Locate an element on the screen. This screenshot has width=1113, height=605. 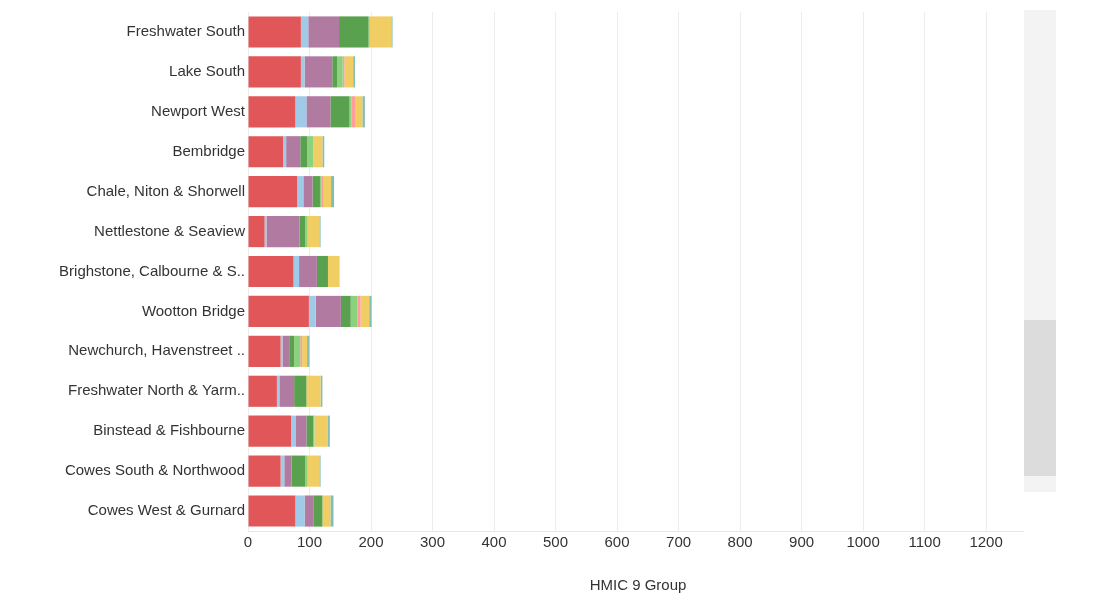
y-tick-label: Wootton Bridge is located at coordinates (193, 310).